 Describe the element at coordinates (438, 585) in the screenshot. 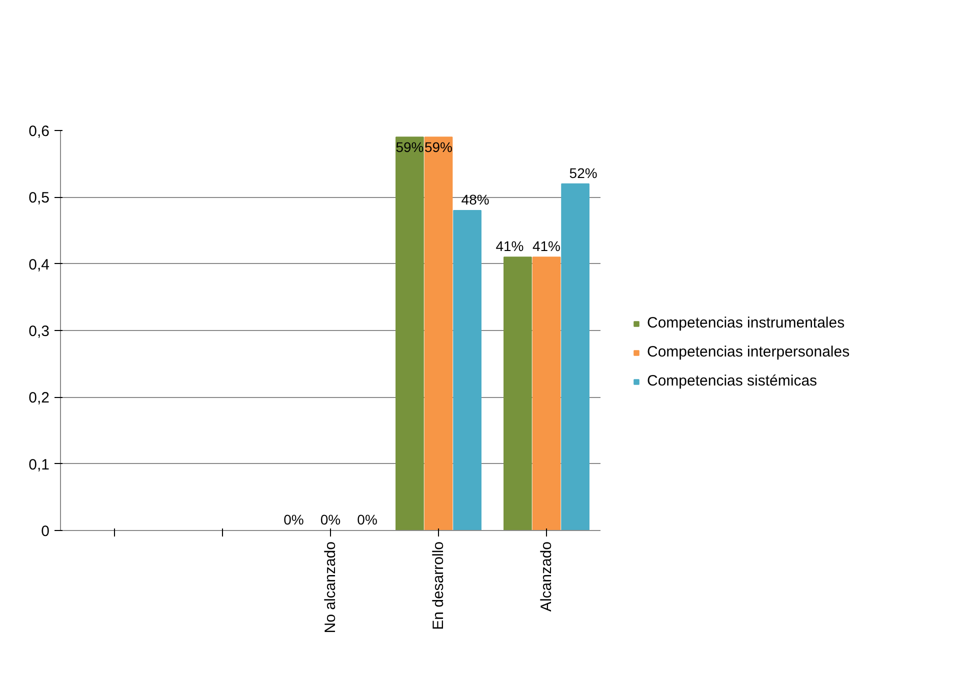

I see `x-tick-label: En desarrollo` at that location.